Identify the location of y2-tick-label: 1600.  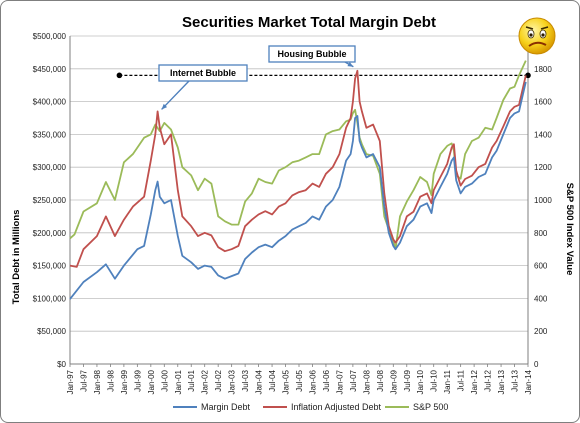
(543, 102).